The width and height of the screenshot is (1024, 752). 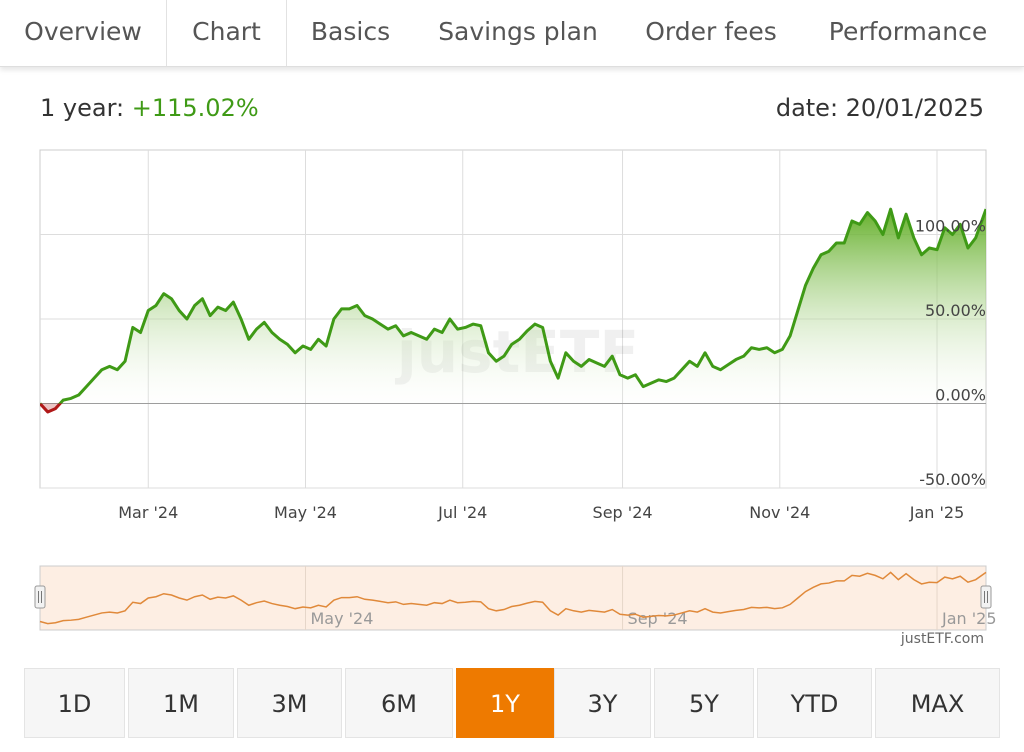 What do you see at coordinates (399, 703) in the screenshot?
I see `range-button-6m: 6M` at bounding box center [399, 703].